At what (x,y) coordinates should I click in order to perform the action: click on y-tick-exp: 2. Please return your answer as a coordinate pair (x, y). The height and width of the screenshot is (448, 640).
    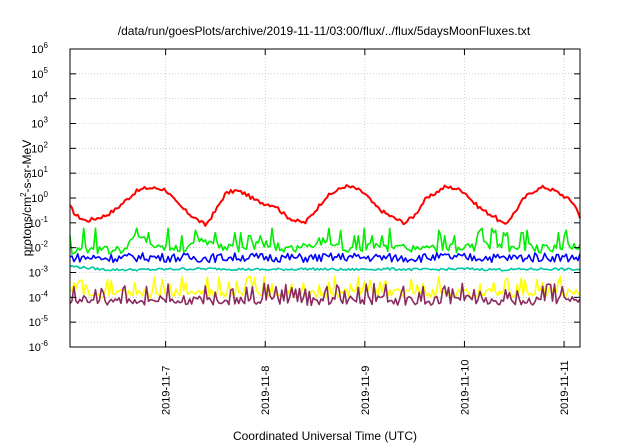
    Looking at the image, I should click on (46, 144).